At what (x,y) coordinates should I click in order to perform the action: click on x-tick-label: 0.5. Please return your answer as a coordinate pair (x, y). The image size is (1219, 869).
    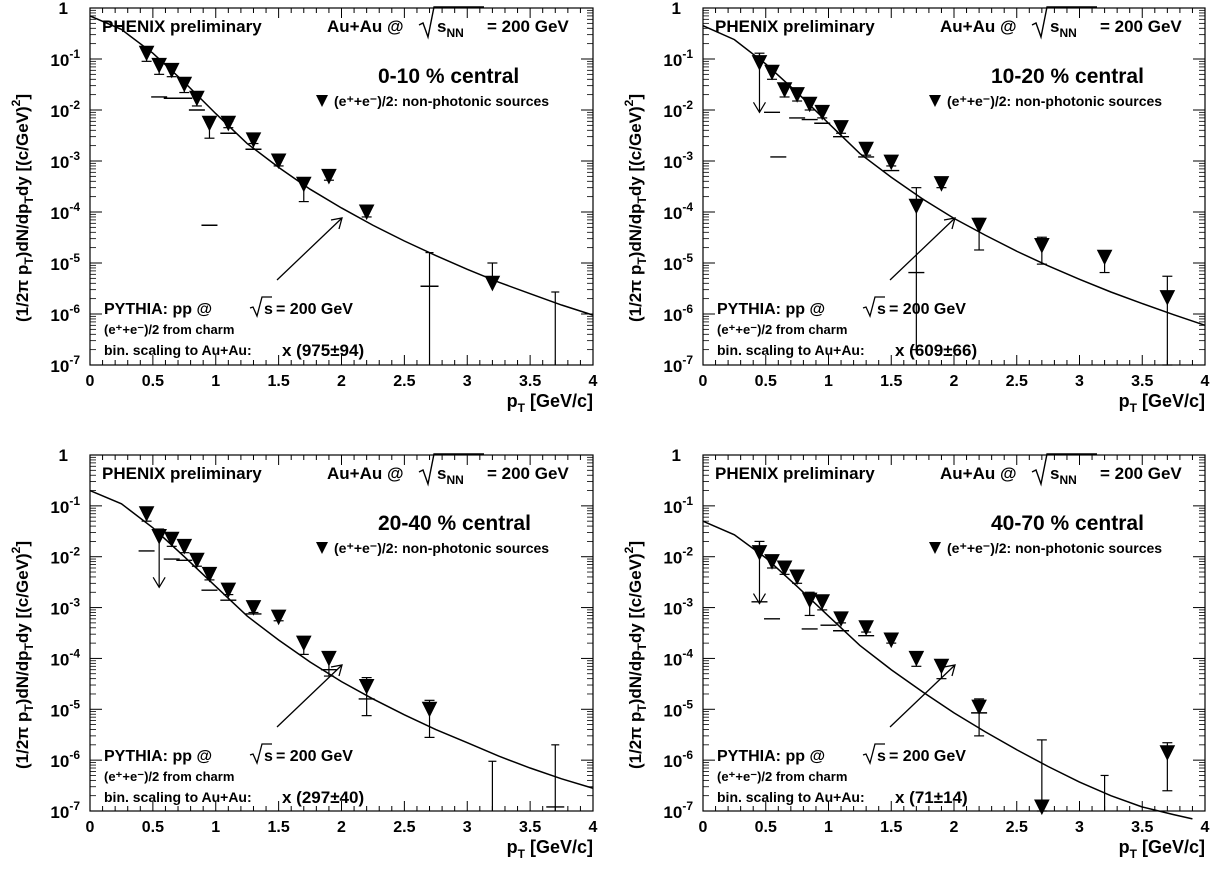
    Looking at the image, I should click on (153, 827).